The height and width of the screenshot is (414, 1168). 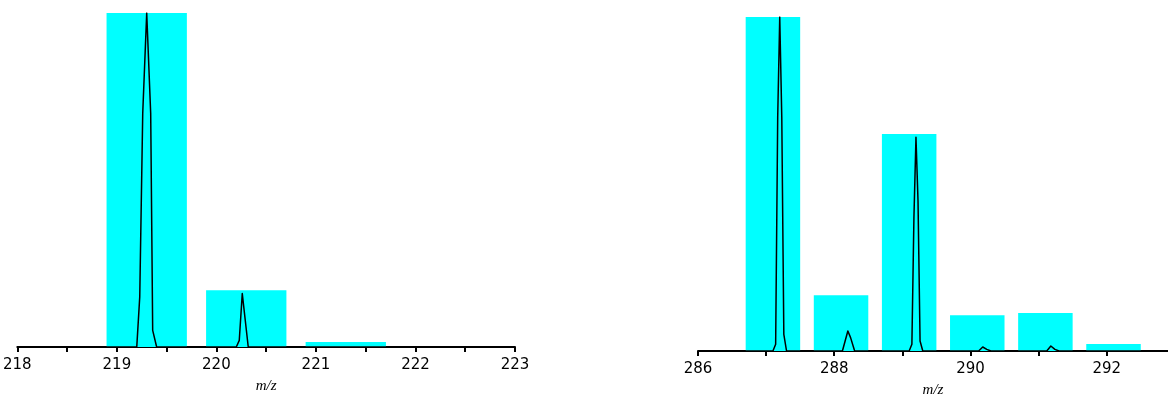 I want to click on x-tick-label: 286, so click(x=698, y=367).